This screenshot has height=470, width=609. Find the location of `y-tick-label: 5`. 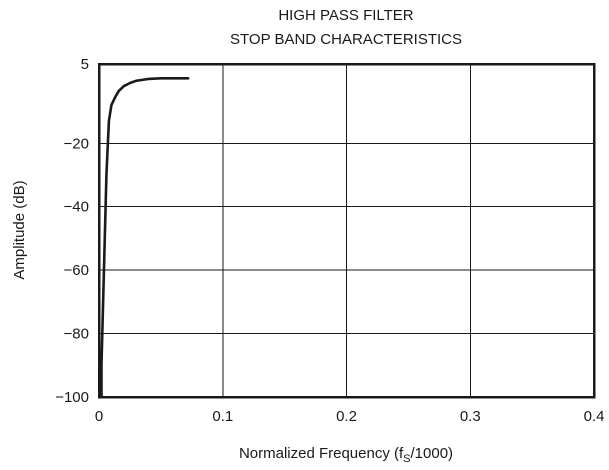

y-tick-label: 5 is located at coordinates (85, 64).